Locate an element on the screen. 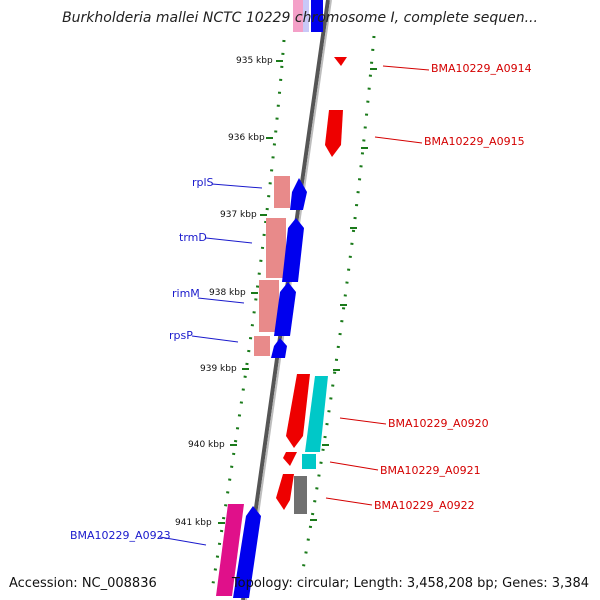 Image resolution: width=600 pixels, height=600 pixels. top-partial-pink-feature is located at coordinates (298, 16).